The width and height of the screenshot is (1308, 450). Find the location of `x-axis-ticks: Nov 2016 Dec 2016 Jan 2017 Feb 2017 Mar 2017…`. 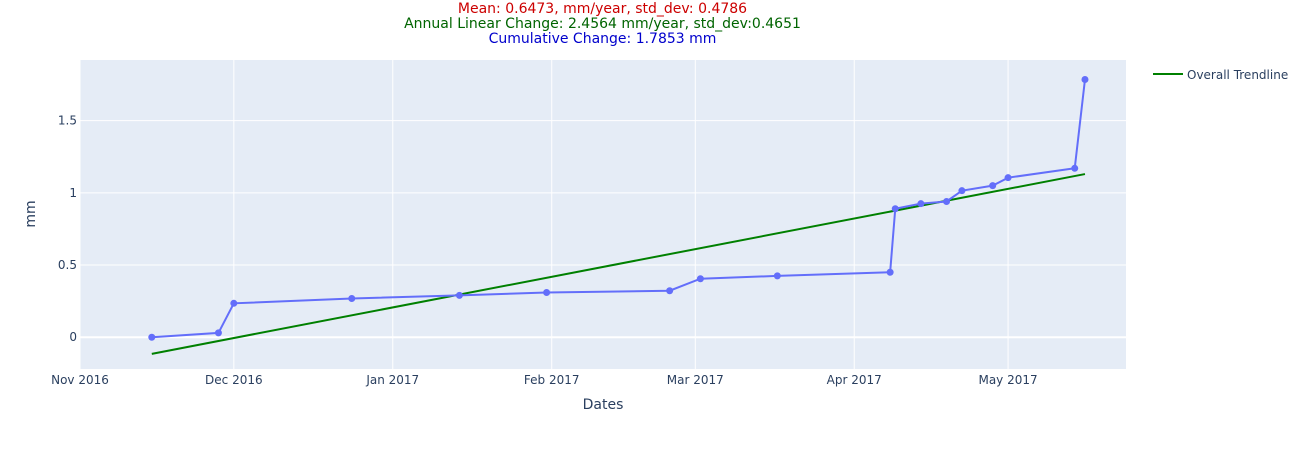

x-axis-ticks: Nov 2016 Dec 2016 Jan 2017 Feb 2017 Mar 2017… is located at coordinates (544, 380).